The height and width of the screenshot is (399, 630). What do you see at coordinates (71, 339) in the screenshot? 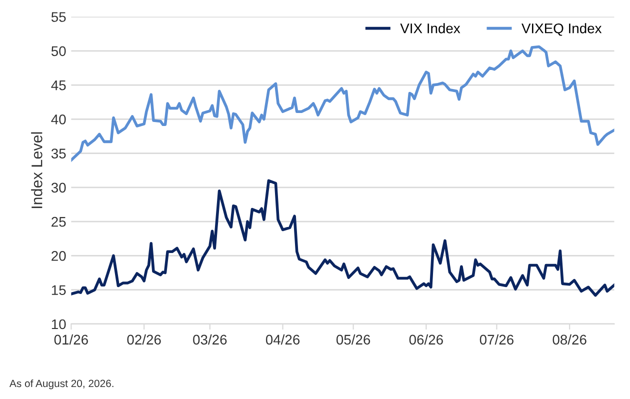
I see `x-tick-label: 01/26` at bounding box center [71, 339].